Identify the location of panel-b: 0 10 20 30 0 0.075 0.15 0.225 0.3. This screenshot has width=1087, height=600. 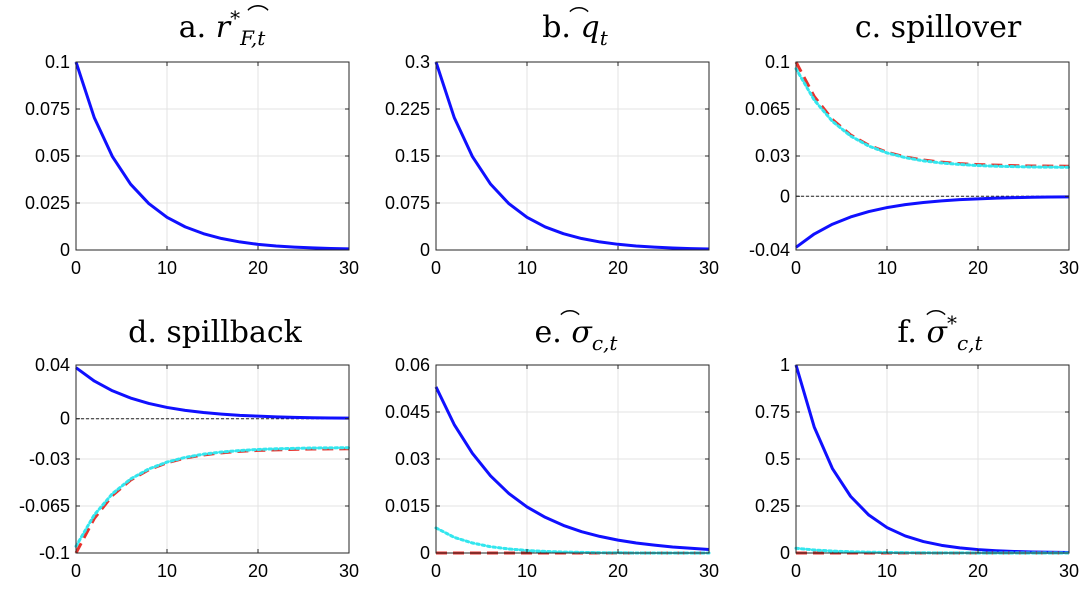
(552, 165).